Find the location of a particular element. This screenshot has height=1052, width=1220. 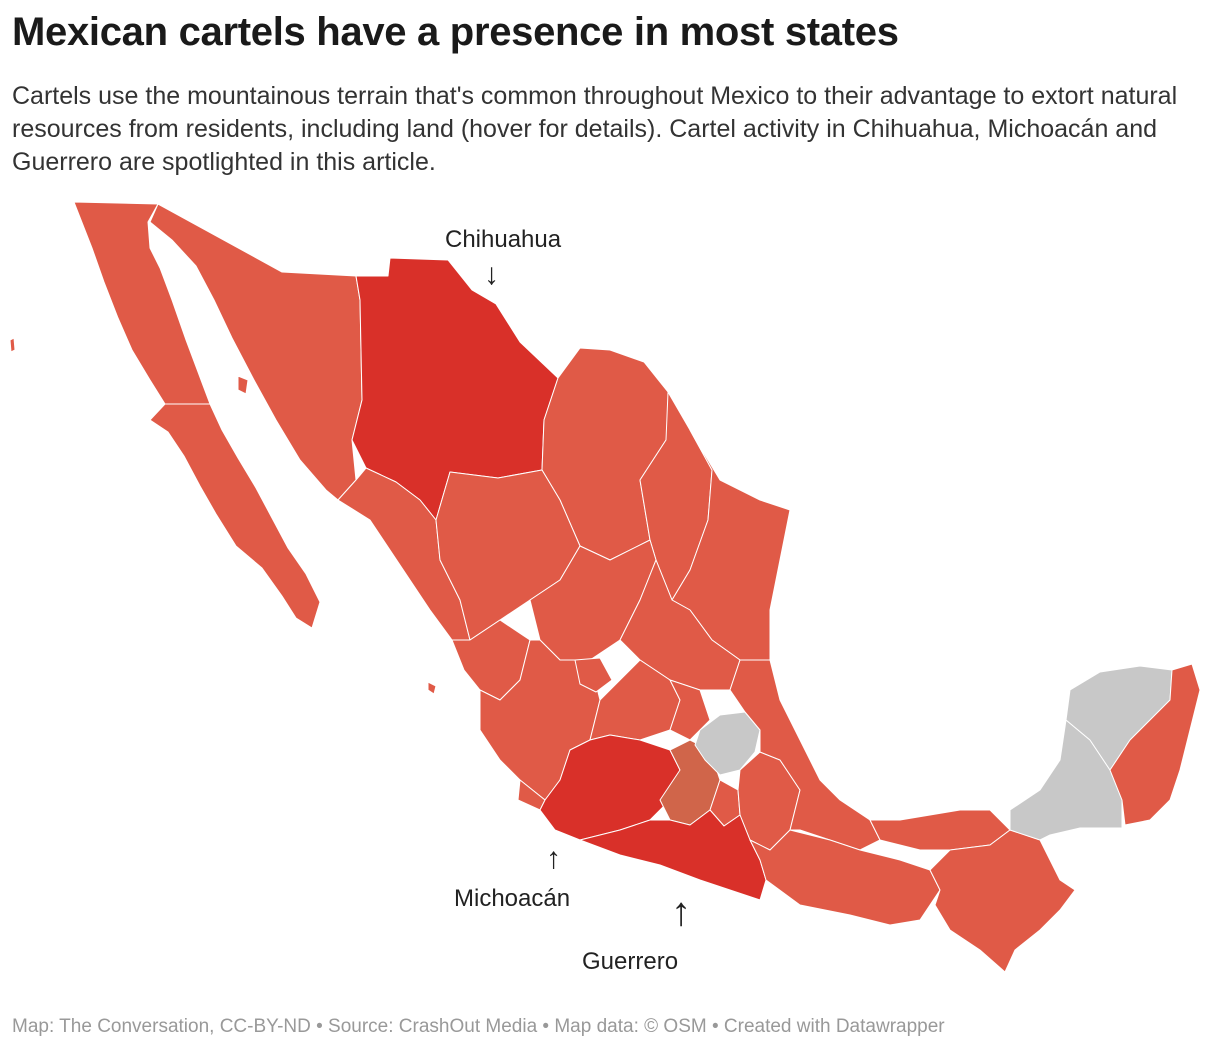

annotation-guerrero: Guerrero is located at coordinates (630, 961).